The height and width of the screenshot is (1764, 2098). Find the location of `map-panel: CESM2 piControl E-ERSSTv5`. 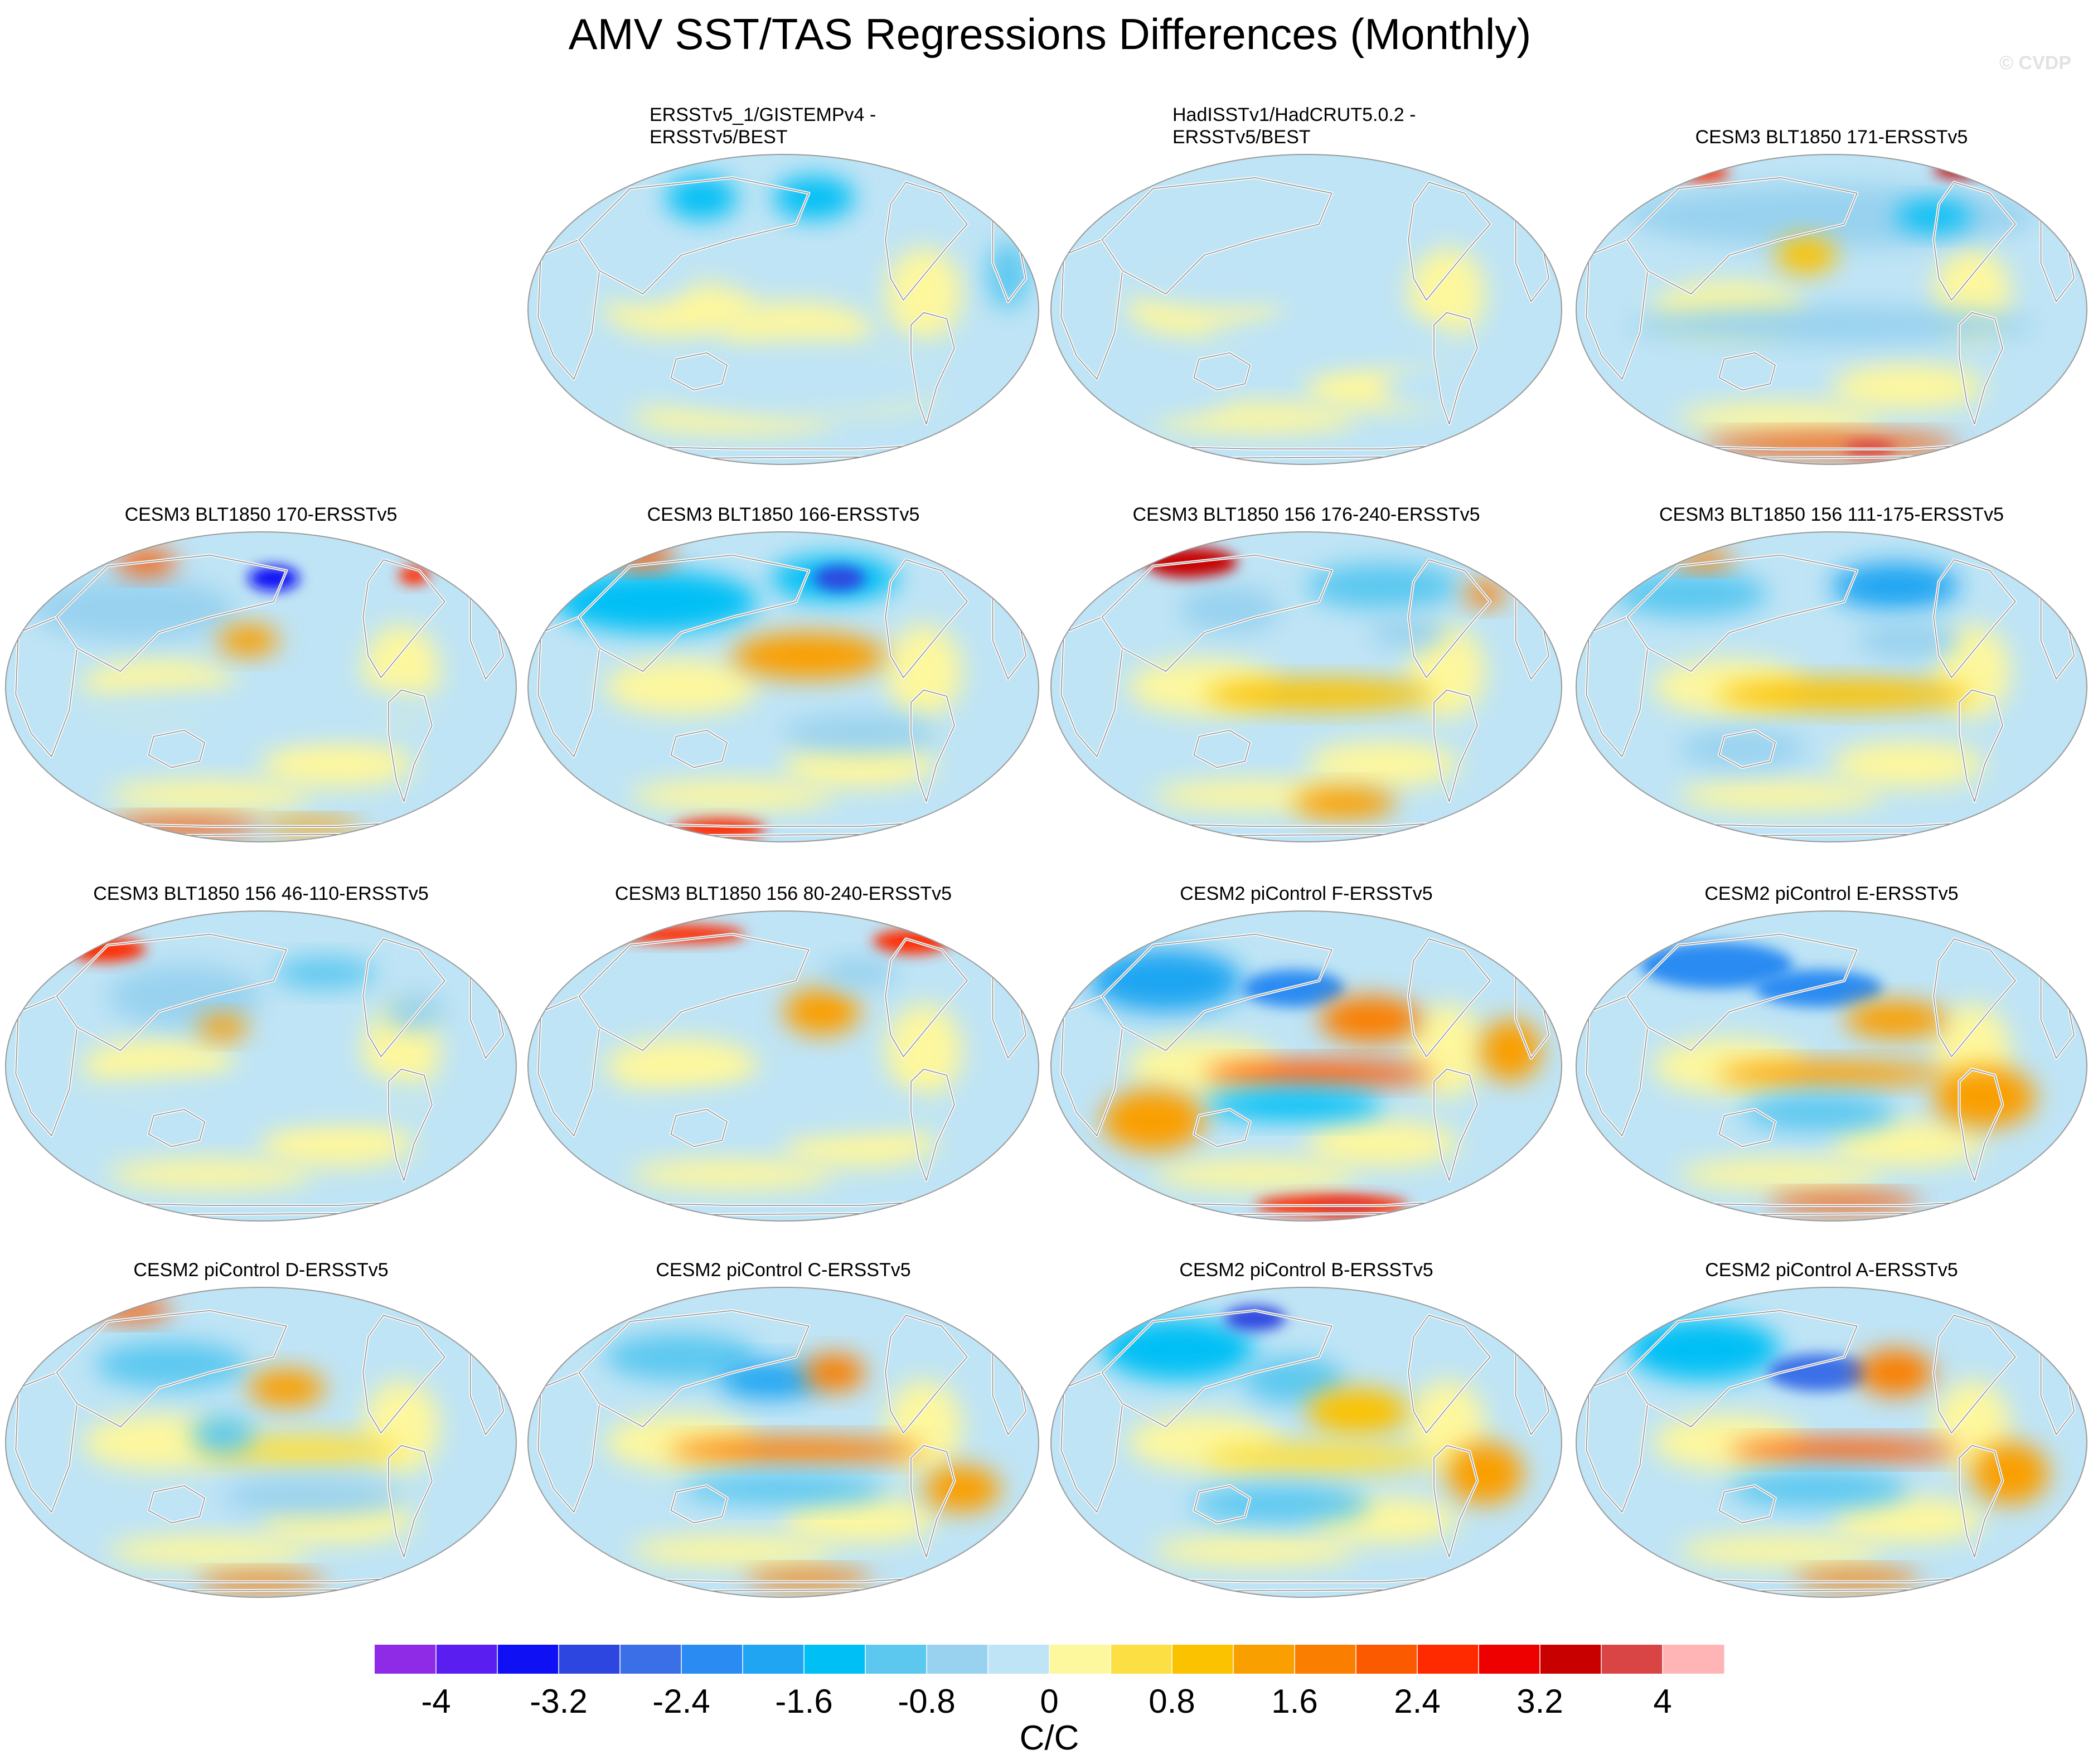

map-panel: CESM2 piControl E-ERSSTv5 is located at coordinates (1832, 1052).